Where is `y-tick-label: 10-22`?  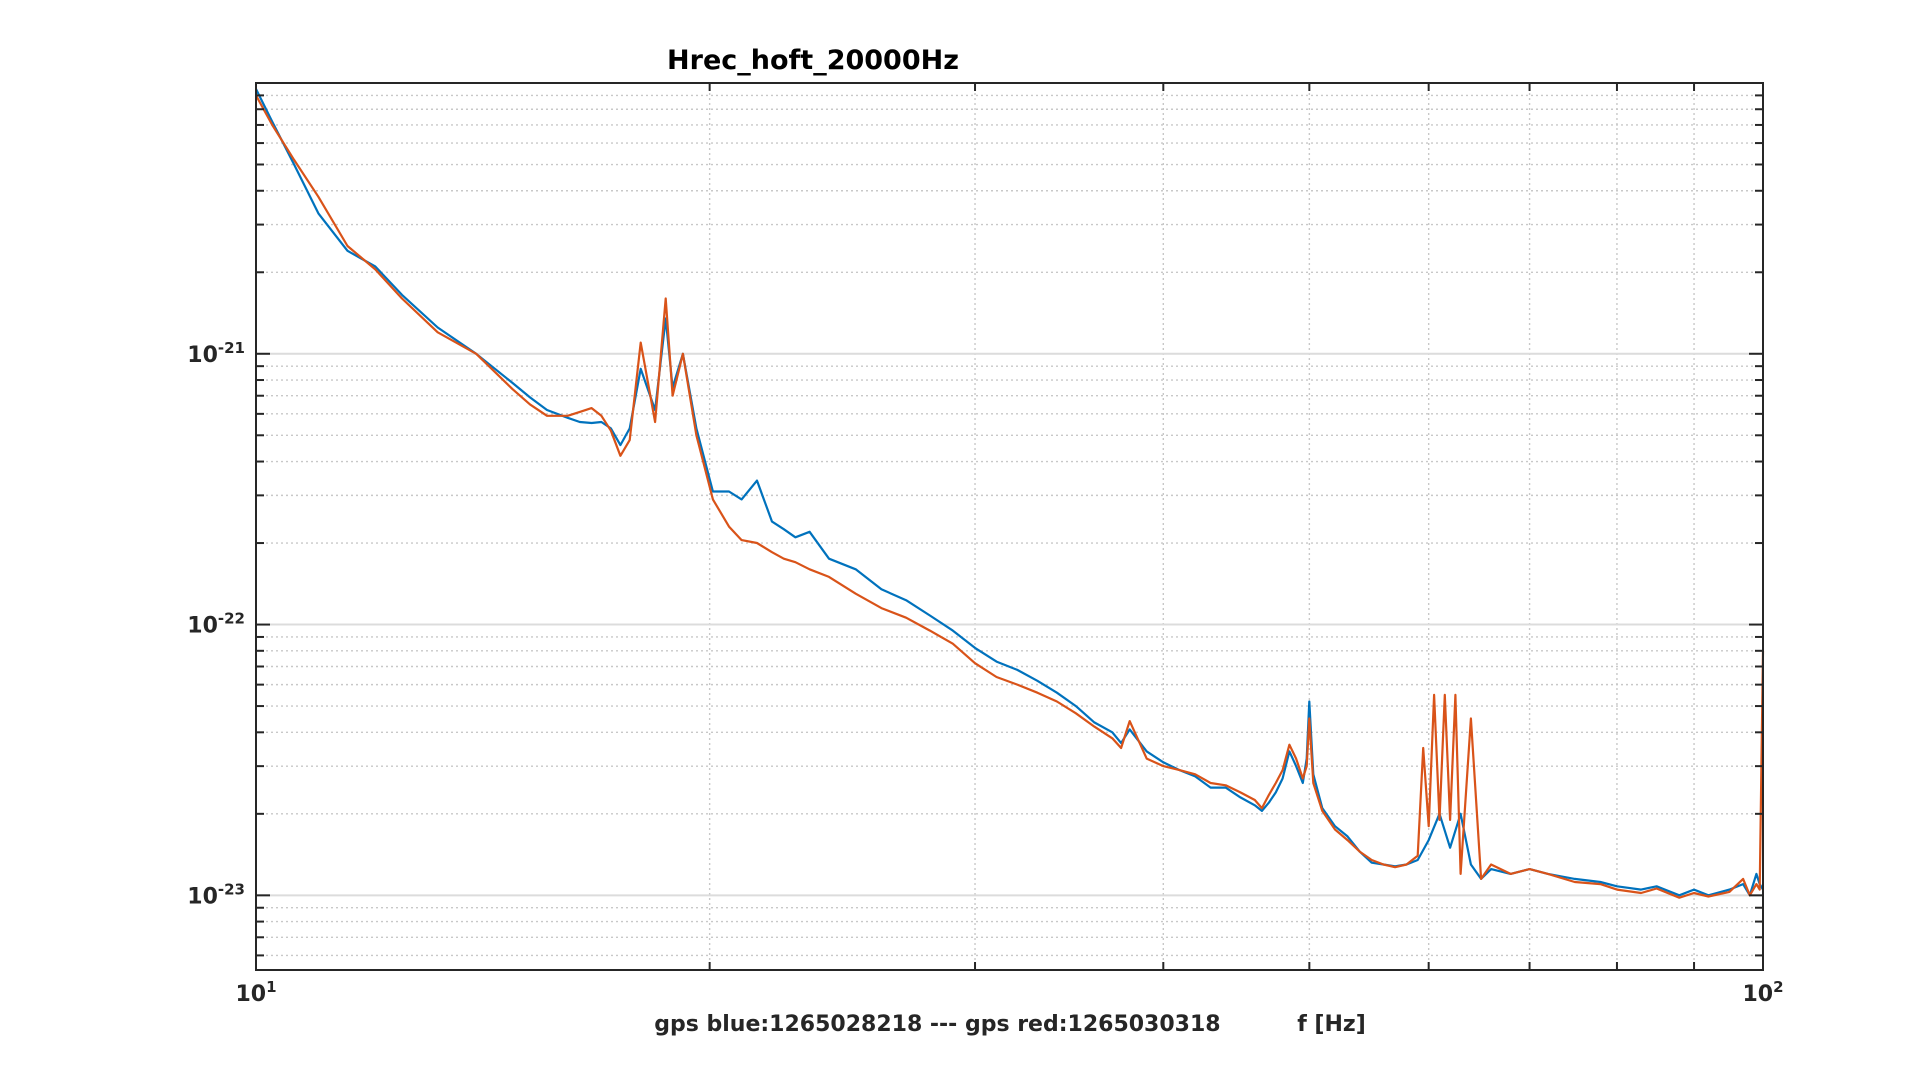
y-tick-label: 10-22 is located at coordinates (216, 624).